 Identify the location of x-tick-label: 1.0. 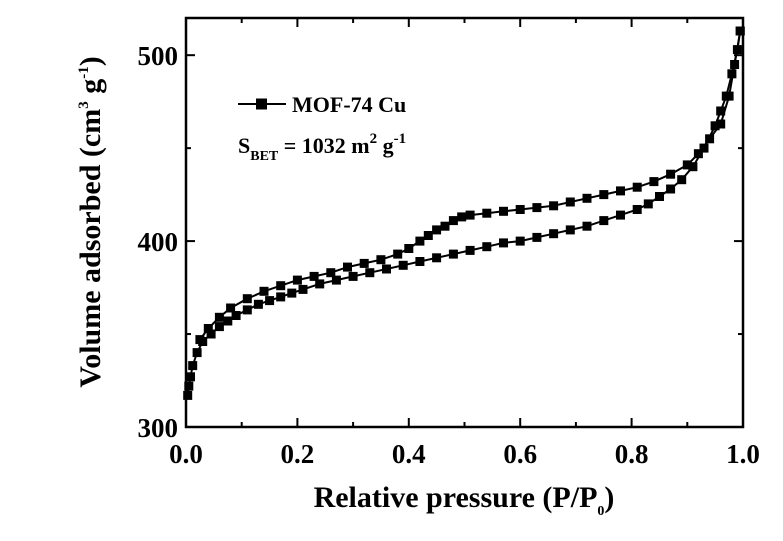
(743, 454).